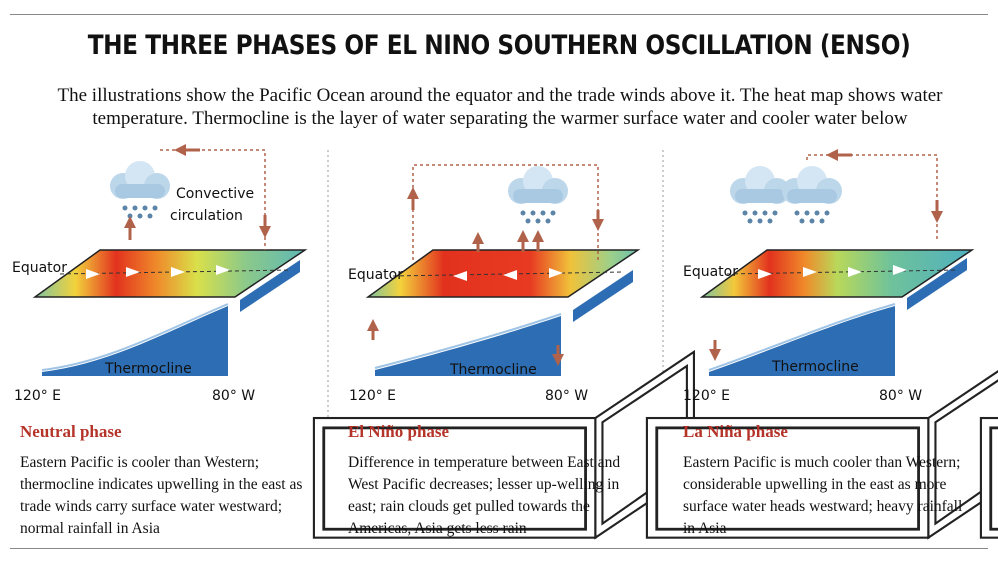  Describe the element at coordinates (399, 431) in the screenshot. I see `phase-title: El Niño phase` at that location.